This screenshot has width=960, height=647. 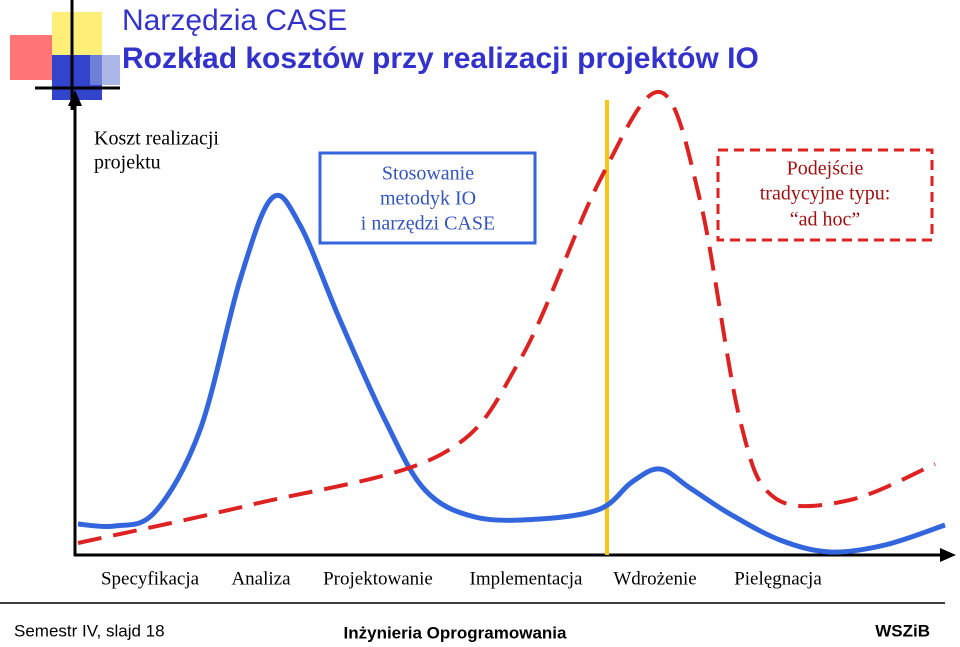 I want to click on case-text: i narzędzi CASE, so click(x=428, y=224).